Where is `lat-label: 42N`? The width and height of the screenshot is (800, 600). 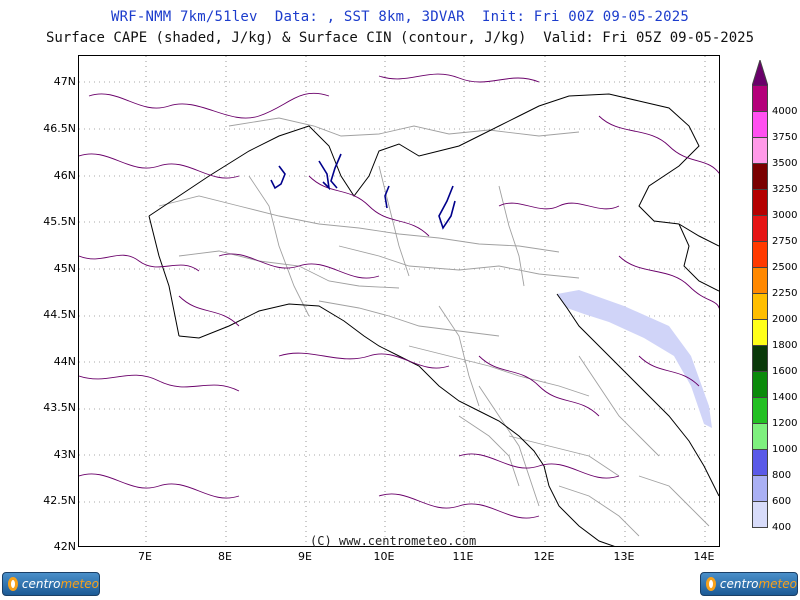 lat-label: 42N is located at coordinates (64, 546).